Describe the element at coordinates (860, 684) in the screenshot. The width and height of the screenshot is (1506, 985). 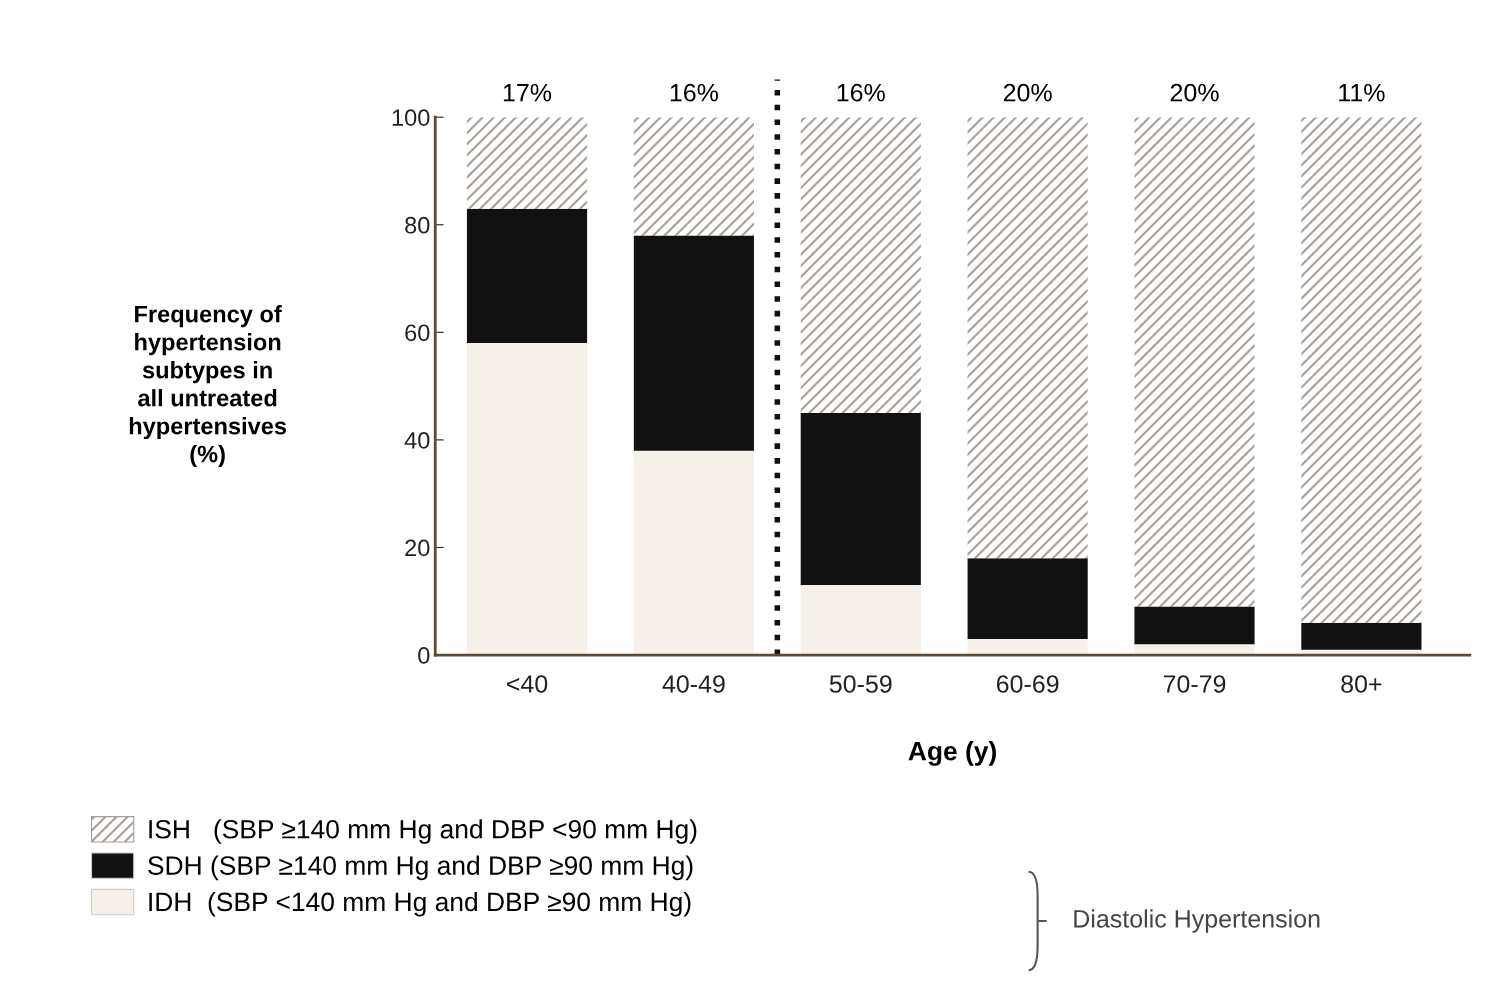
I see `x-tick-label: 50-59` at that location.